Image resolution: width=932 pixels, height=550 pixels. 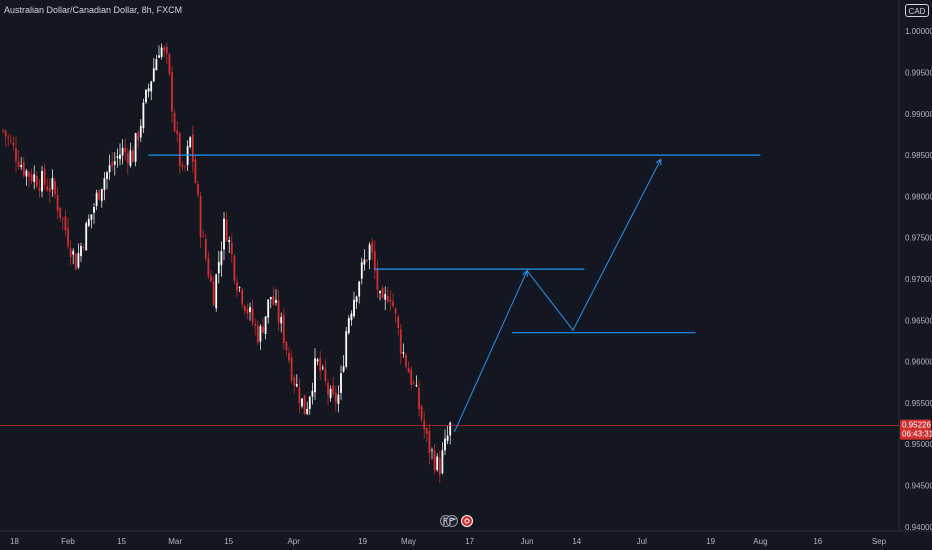 What do you see at coordinates (917, 10) in the screenshot?
I see `currency-badge: CAD` at bounding box center [917, 10].